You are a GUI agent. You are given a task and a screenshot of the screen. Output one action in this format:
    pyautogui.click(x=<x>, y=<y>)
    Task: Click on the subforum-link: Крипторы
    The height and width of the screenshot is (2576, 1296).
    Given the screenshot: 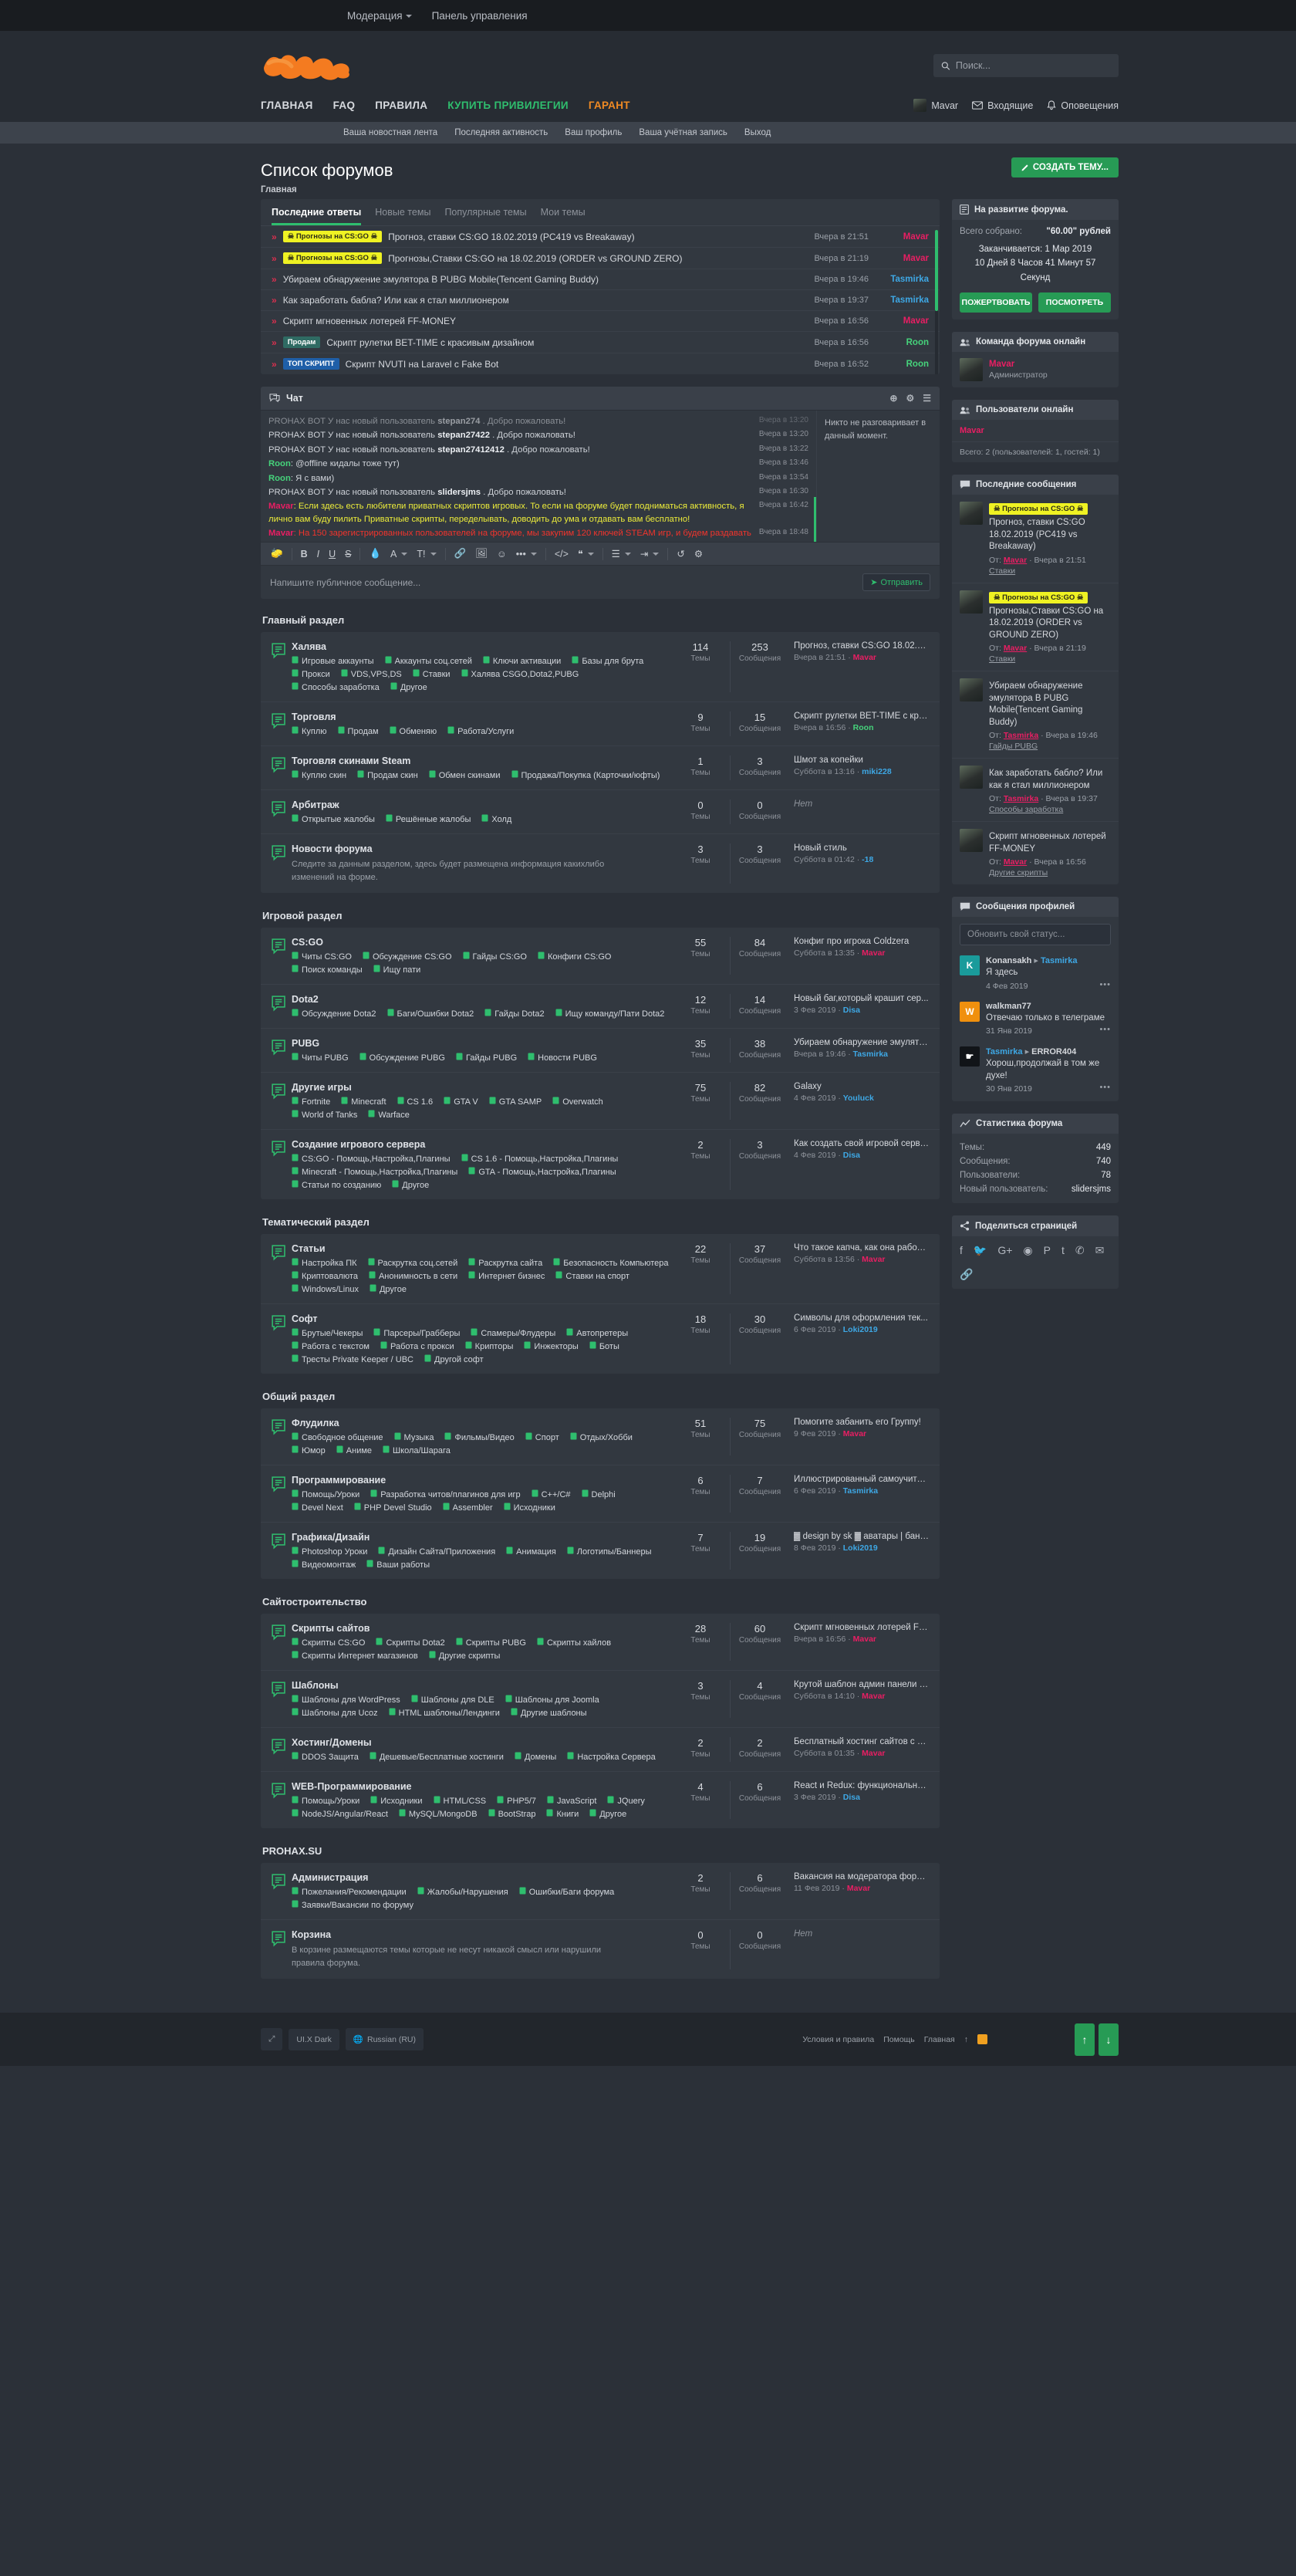 What is the action you would take?
    pyautogui.click(x=489, y=1346)
    